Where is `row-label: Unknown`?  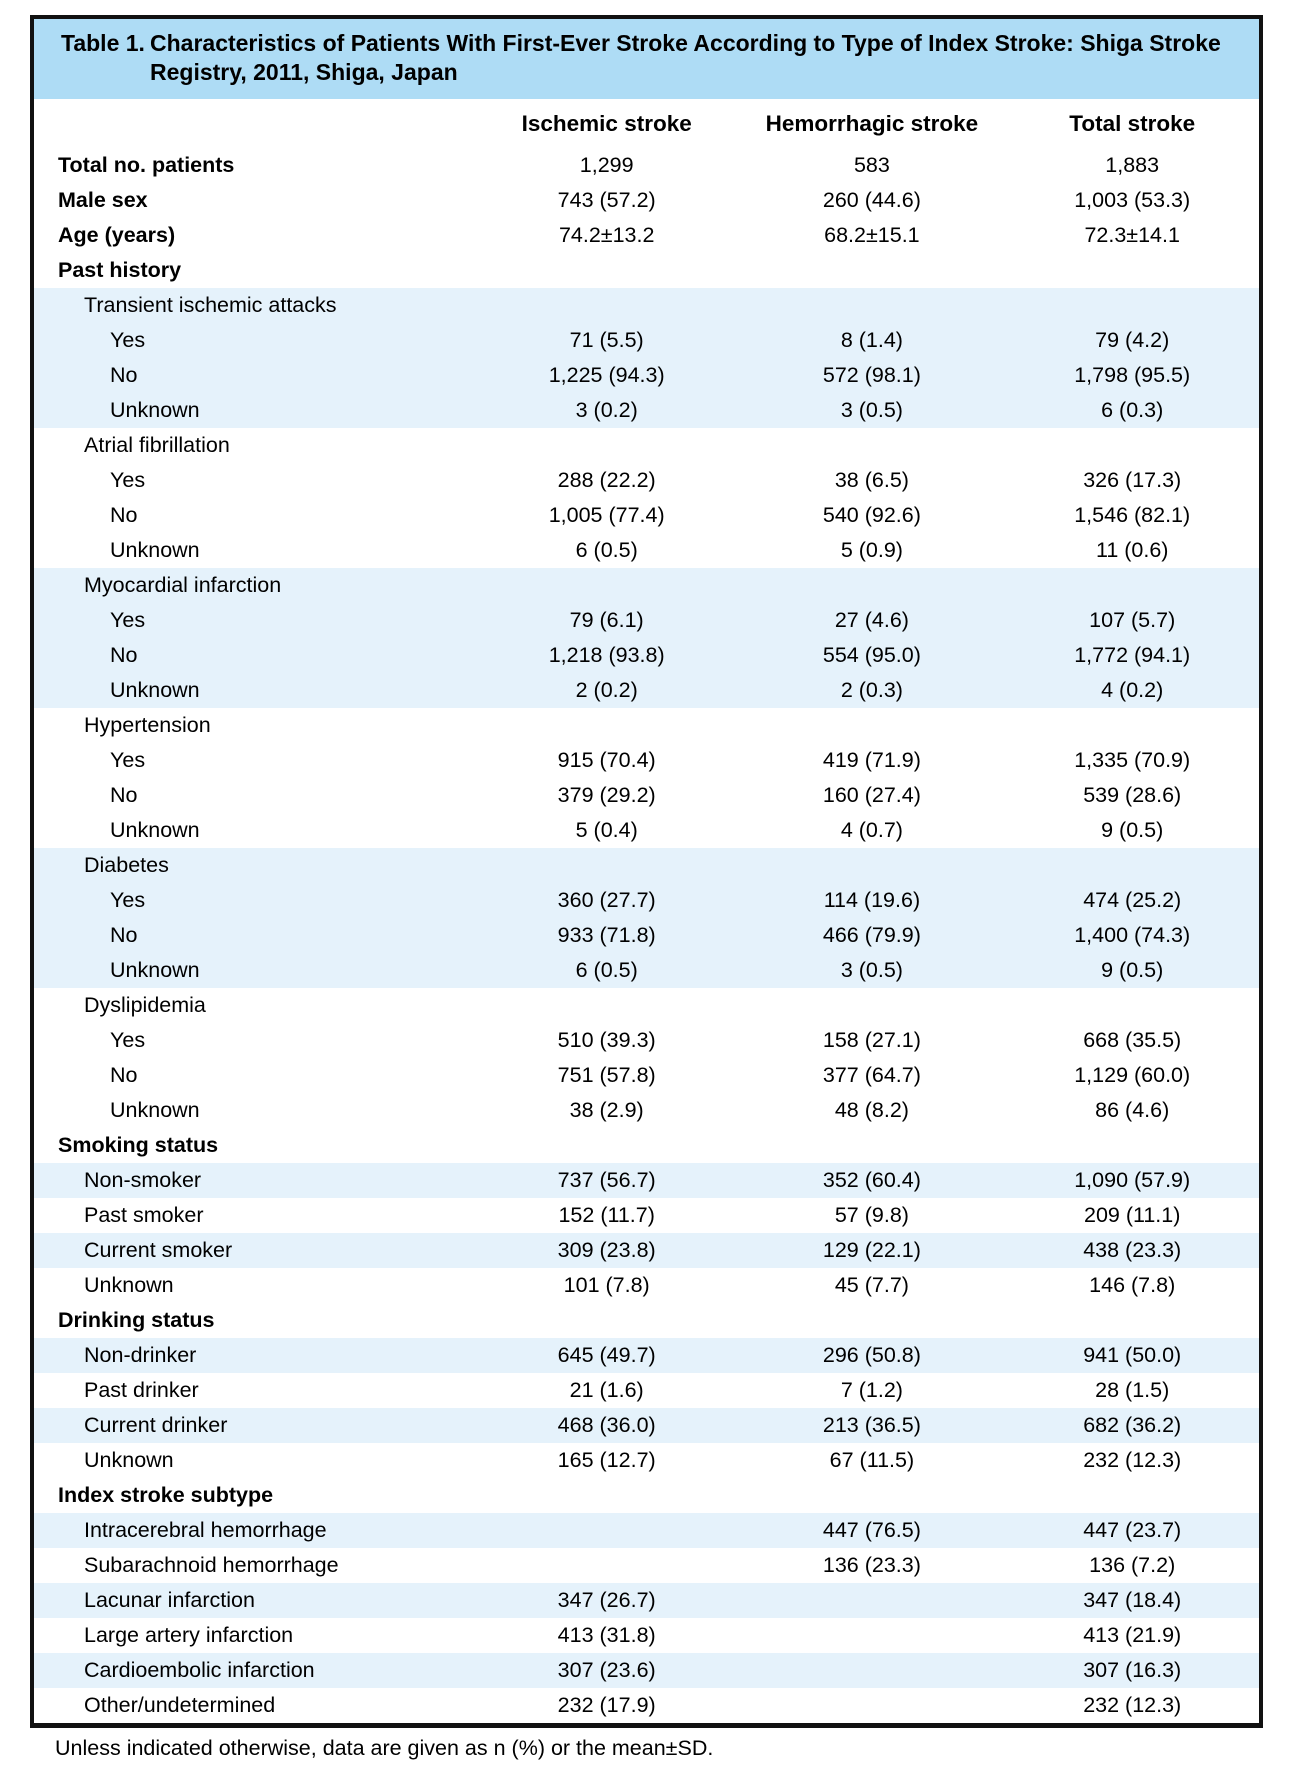
row-label: Unknown is located at coordinates (155, 830).